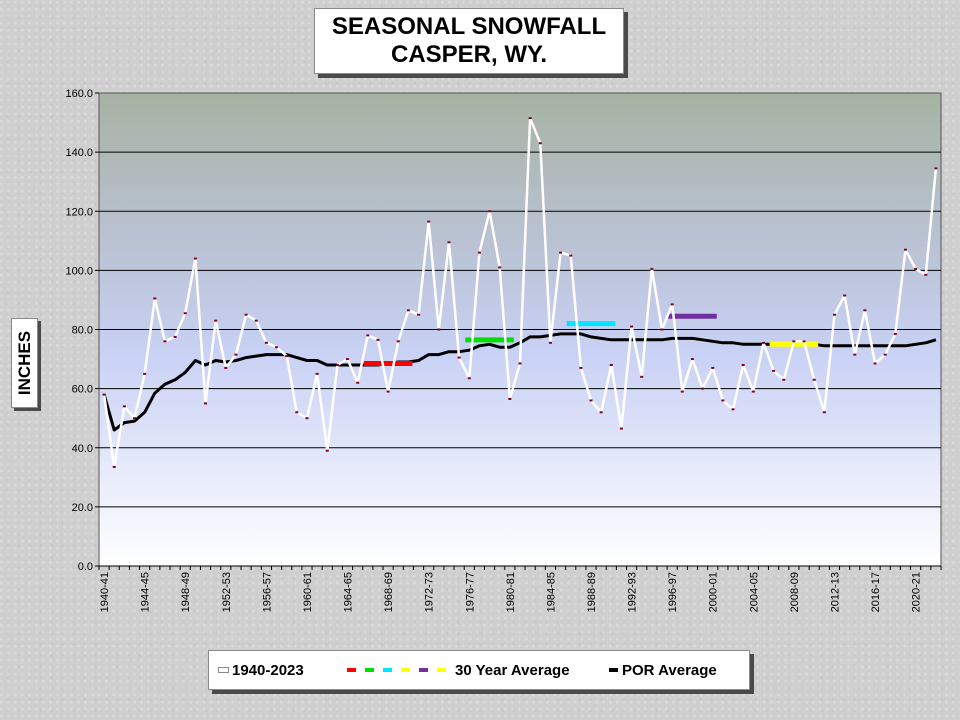 The image size is (960, 720). What do you see at coordinates (85, 567) in the screenshot?
I see `y-tick-label: 0.0` at bounding box center [85, 567].